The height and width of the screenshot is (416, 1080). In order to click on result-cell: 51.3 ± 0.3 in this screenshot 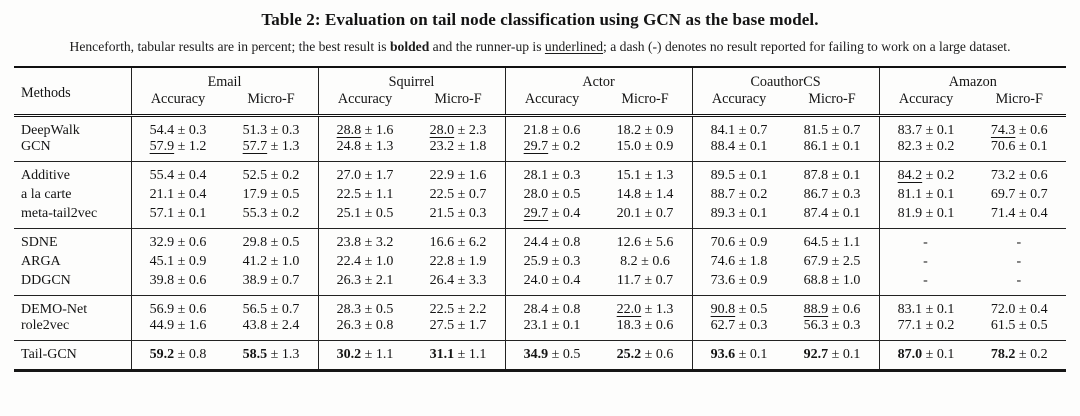, I will do `click(272, 128)`.